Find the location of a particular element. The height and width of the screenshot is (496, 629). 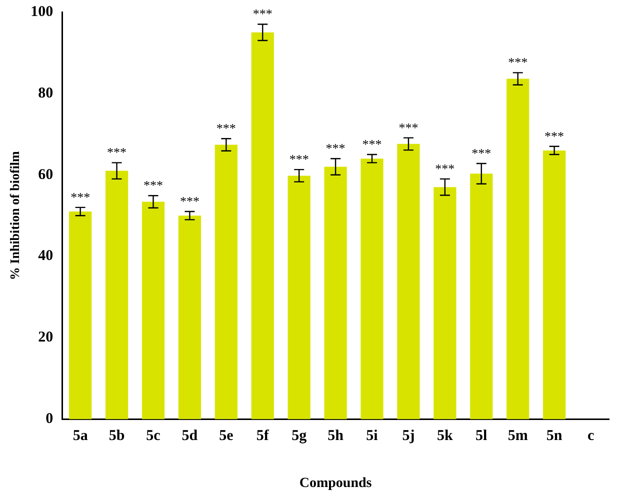

y-tick-label: 100 is located at coordinates (42, 12).